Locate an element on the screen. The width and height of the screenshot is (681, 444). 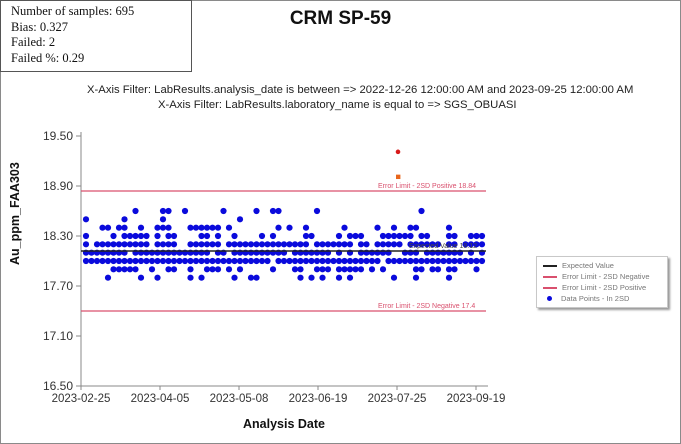
point-swatch-icon is located at coordinates (549, 298).